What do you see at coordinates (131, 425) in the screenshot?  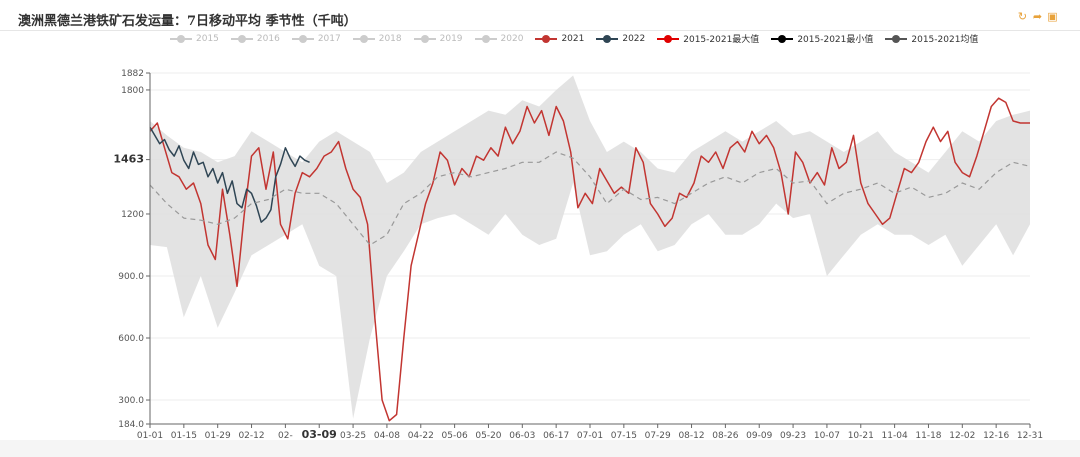 I see `y-tick-label: 184.0` at bounding box center [131, 425].